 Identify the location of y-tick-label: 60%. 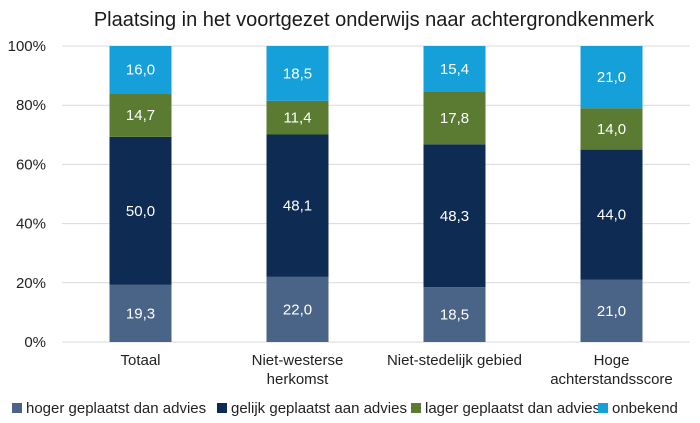
(31, 164).